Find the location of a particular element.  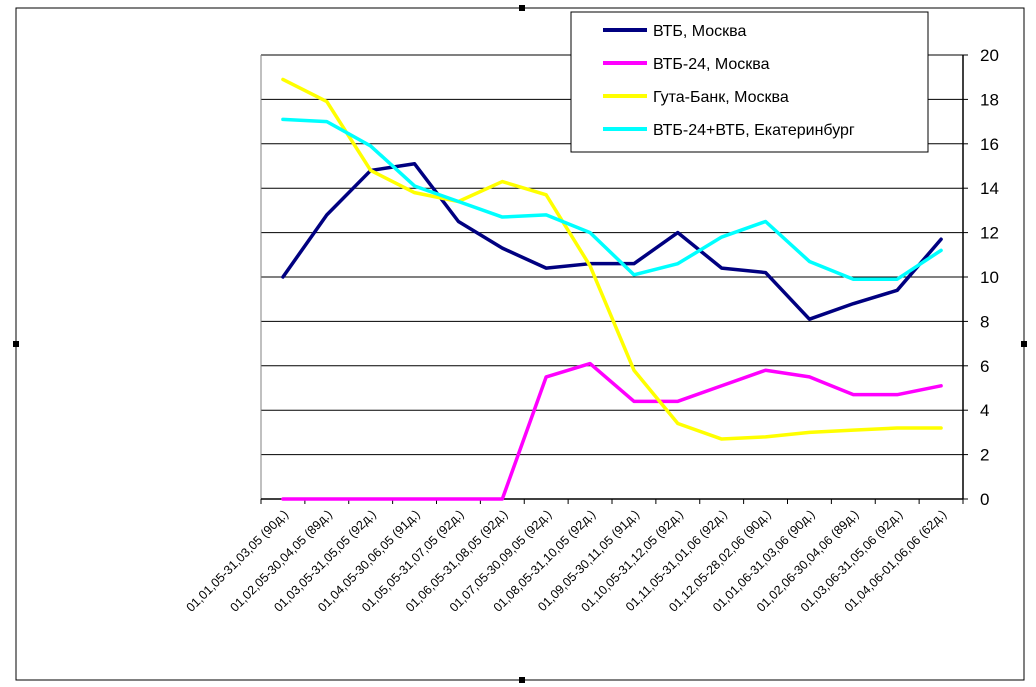

y-tick-labels: 0 2 4 6 8 10 12 14 16 18 20 is located at coordinates (989, 277).